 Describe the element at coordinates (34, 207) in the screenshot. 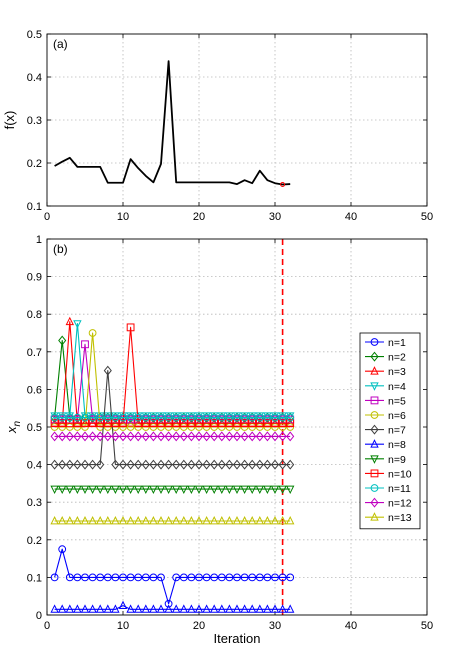

I see `y-tick-label: 0.1` at that location.